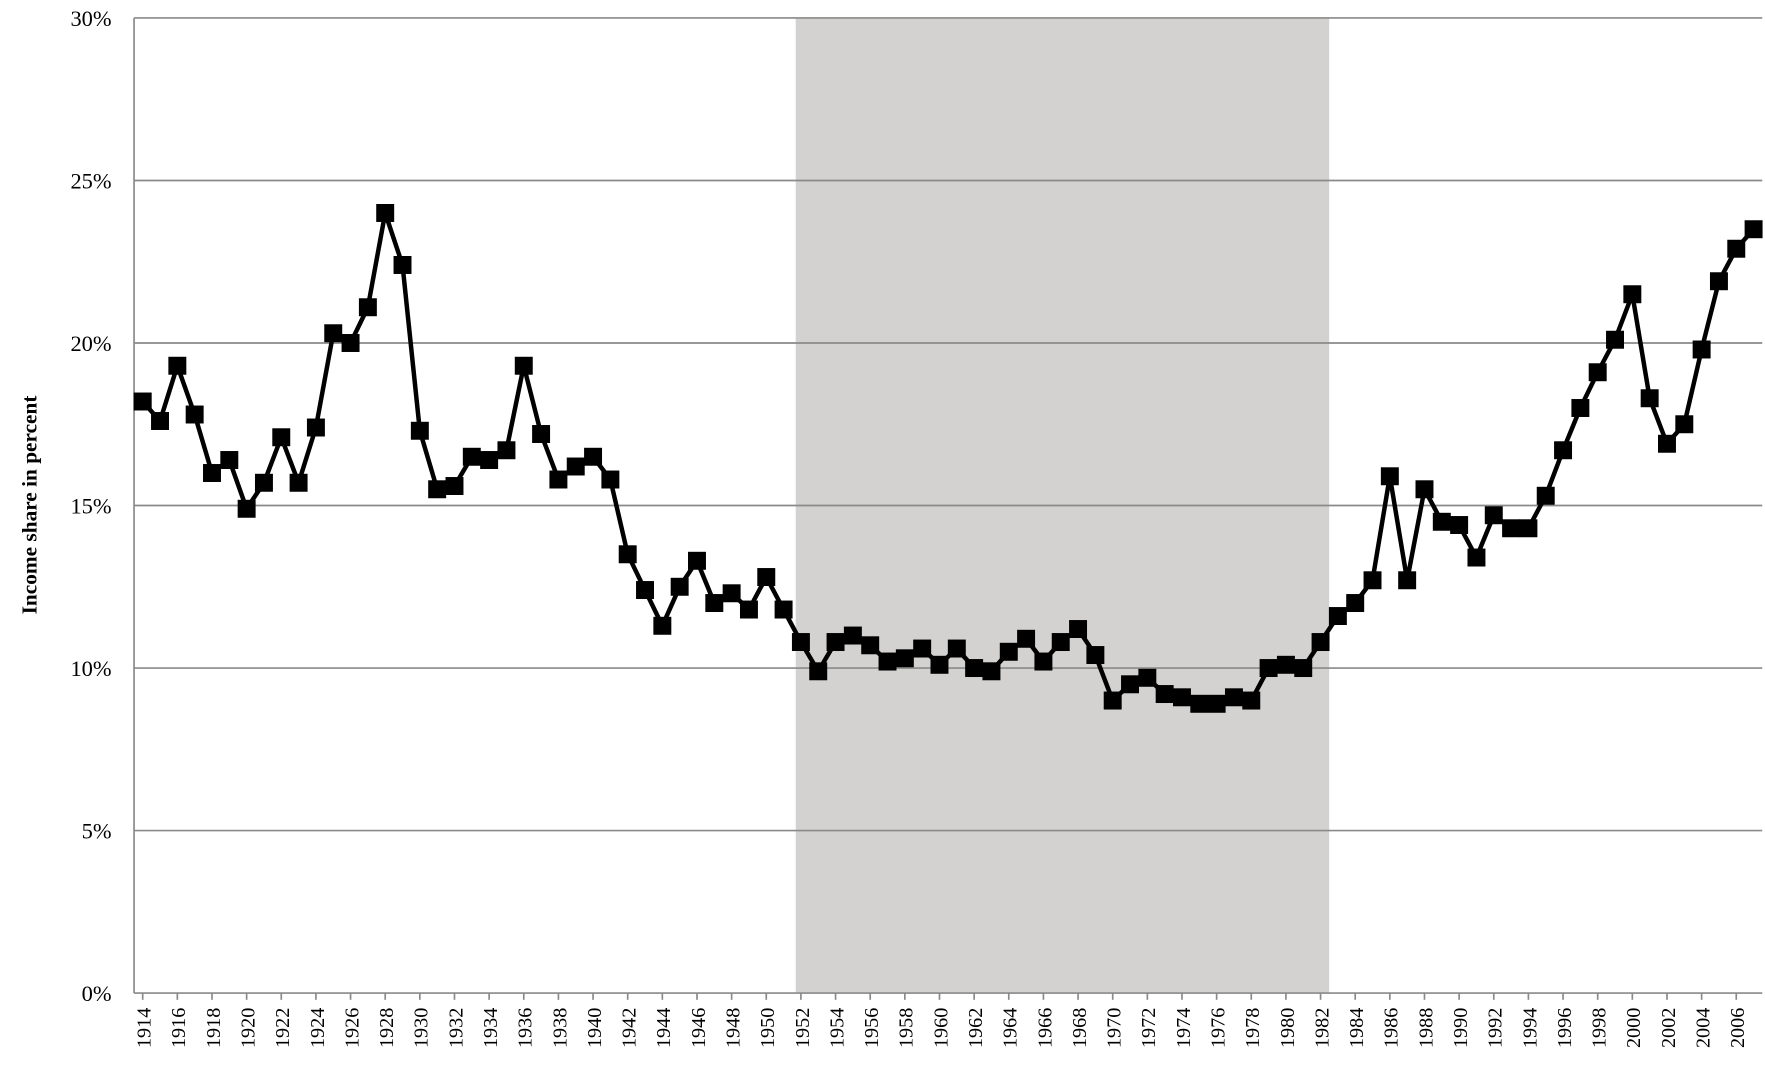 This screenshot has height=1075, width=1765. Describe the element at coordinates (872, 1028) in the screenshot. I see `x-tick-label: 1956` at that location.